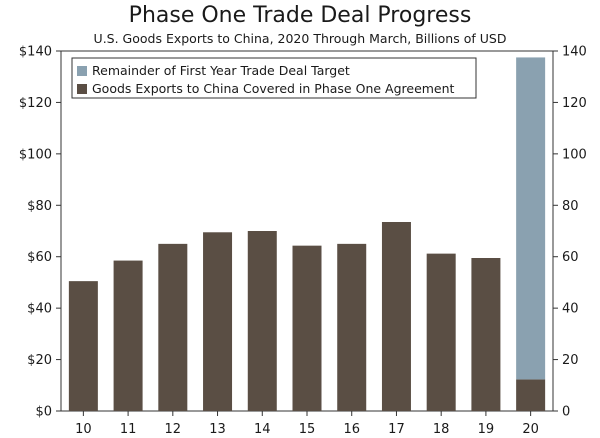 The width and height of the screenshot is (600, 438). I want to click on x-tick-label: 16, so click(351, 429).